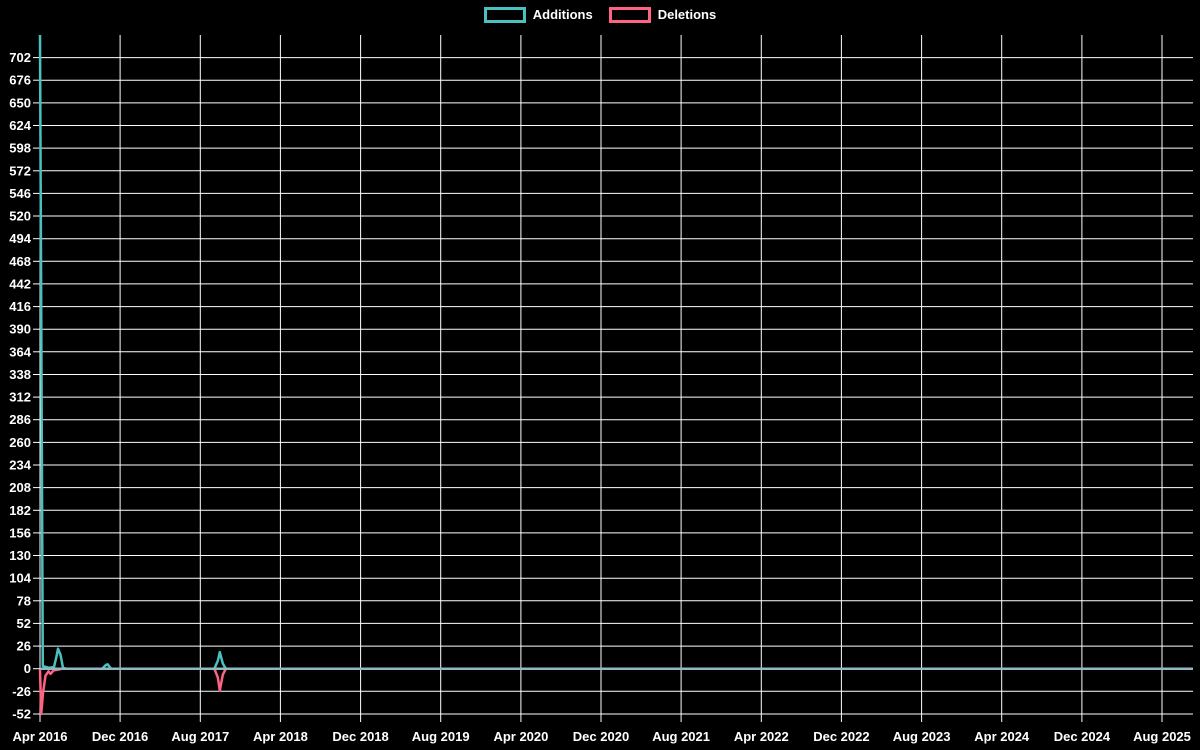  What do you see at coordinates (922, 736) in the screenshot?
I see `x-tick-label: Aug 2023` at bounding box center [922, 736].